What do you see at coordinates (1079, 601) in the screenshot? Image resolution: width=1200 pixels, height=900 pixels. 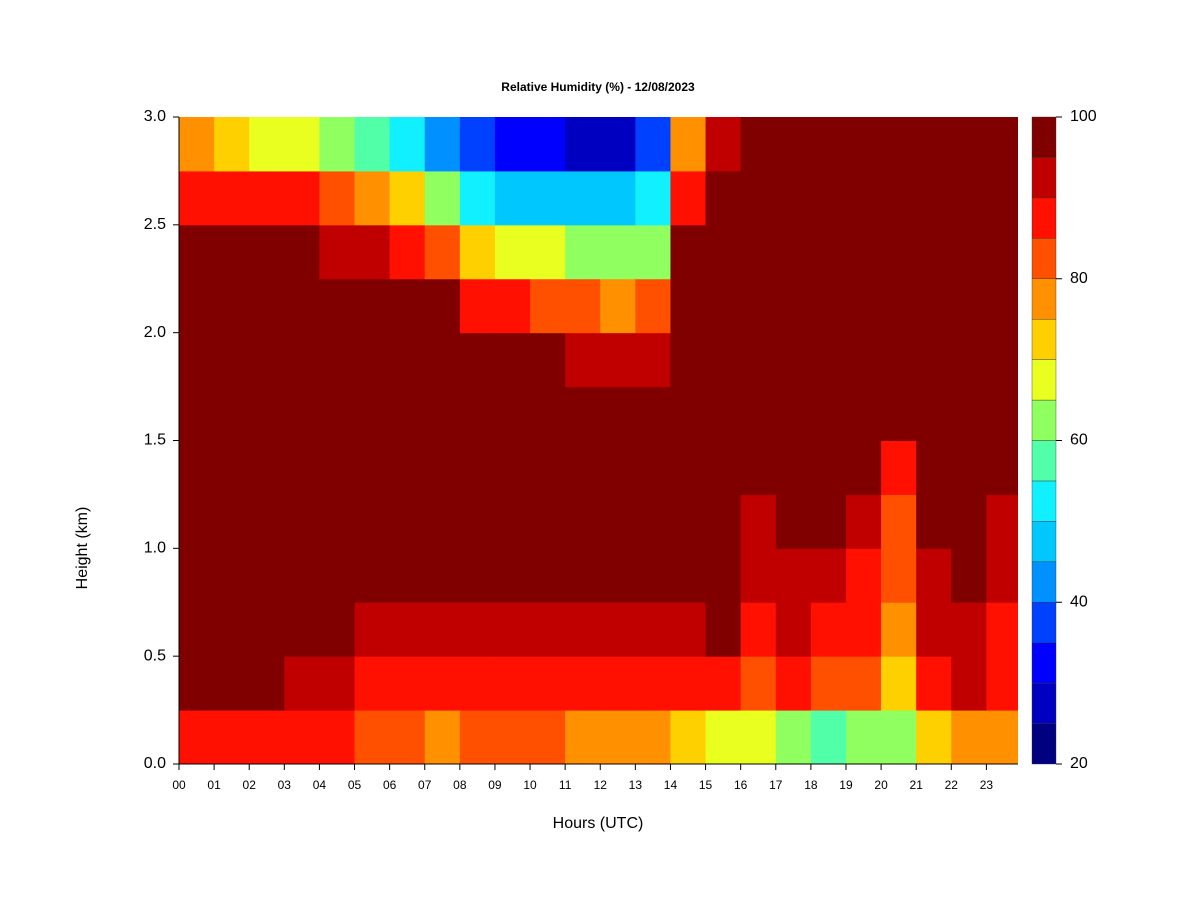 I see `colorbar-tick-label: 40` at bounding box center [1079, 601].